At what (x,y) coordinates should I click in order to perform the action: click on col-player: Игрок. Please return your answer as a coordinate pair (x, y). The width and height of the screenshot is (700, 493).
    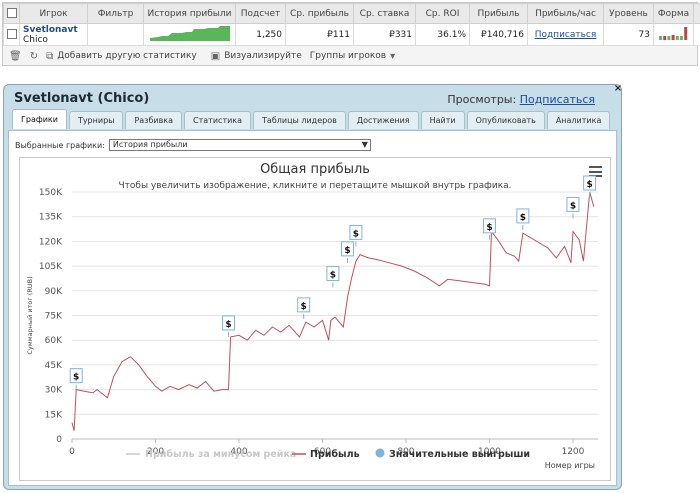
    Looking at the image, I should click on (53, 13).